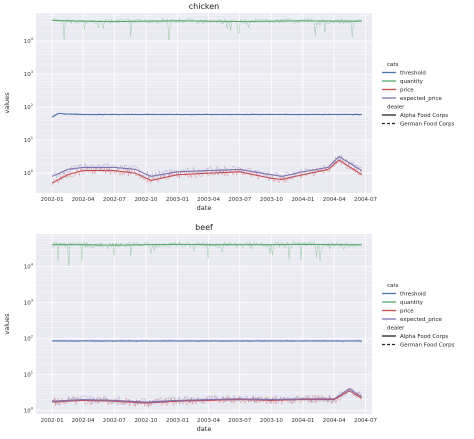 This screenshot has height=439, width=474. I want to click on subplot-title: beef, so click(204, 227).